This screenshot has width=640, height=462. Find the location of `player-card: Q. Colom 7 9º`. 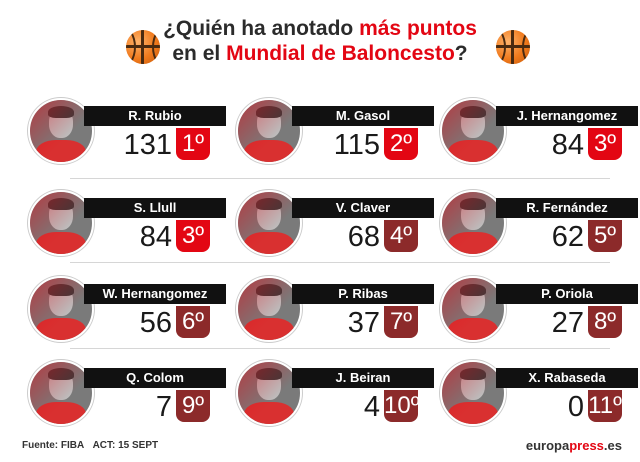

player-card: Q. Colom 7 9º is located at coordinates (128, 395).